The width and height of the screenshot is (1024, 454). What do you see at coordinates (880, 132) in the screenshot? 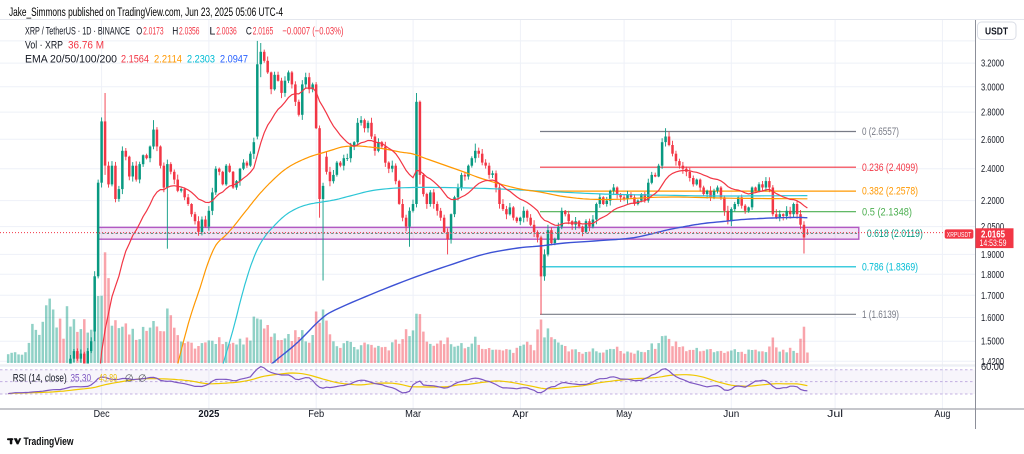
I see `svg-text: 0 (2.6557)` at bounding box center [880, 132].